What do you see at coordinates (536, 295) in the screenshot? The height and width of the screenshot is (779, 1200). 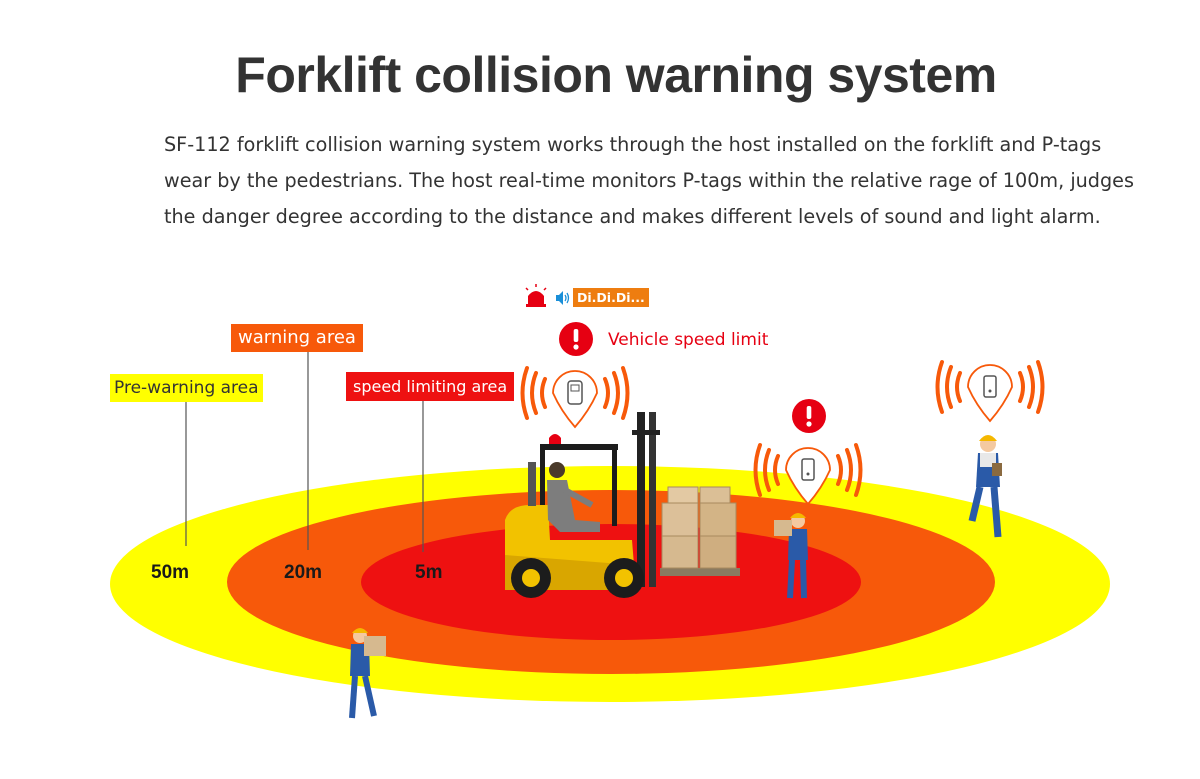 I see `siren-icon` at bounding box center [536, 295].